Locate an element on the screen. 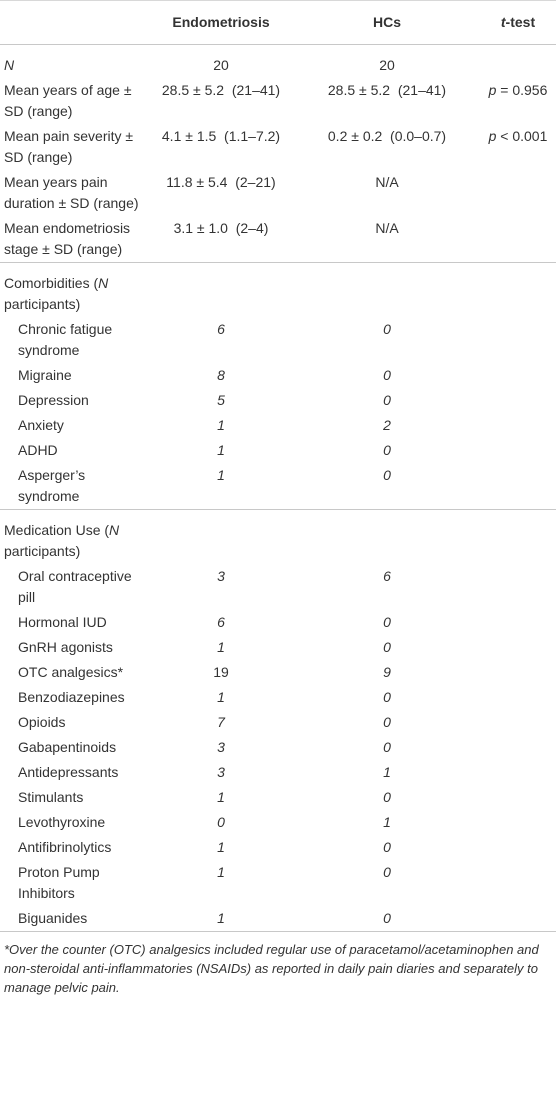 This screenshot has height=1120, width=556. cell-text: Mean years pain duration ± SD (range) is located at coordinates (71, 192).